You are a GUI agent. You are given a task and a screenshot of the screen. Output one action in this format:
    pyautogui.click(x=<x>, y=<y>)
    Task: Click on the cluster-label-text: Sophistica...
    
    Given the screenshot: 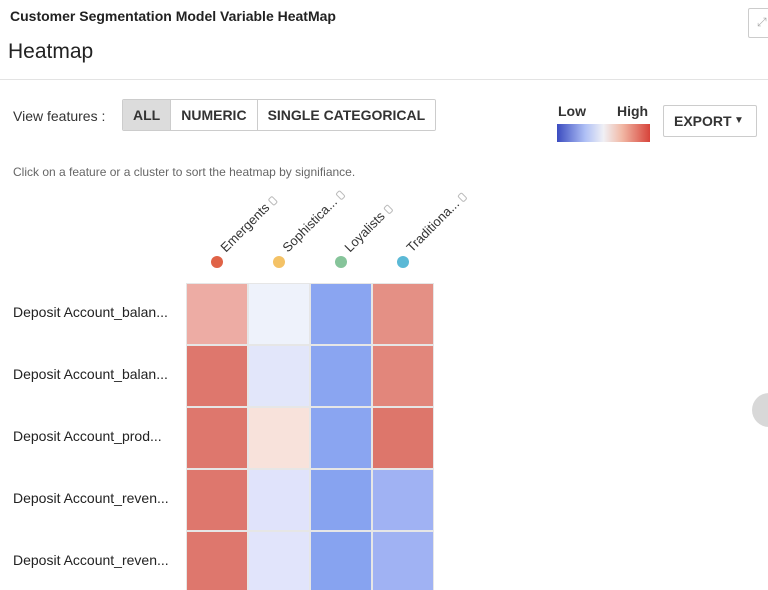 What is the action you would take?
    pyautogui.click(x=310, y=224)
    